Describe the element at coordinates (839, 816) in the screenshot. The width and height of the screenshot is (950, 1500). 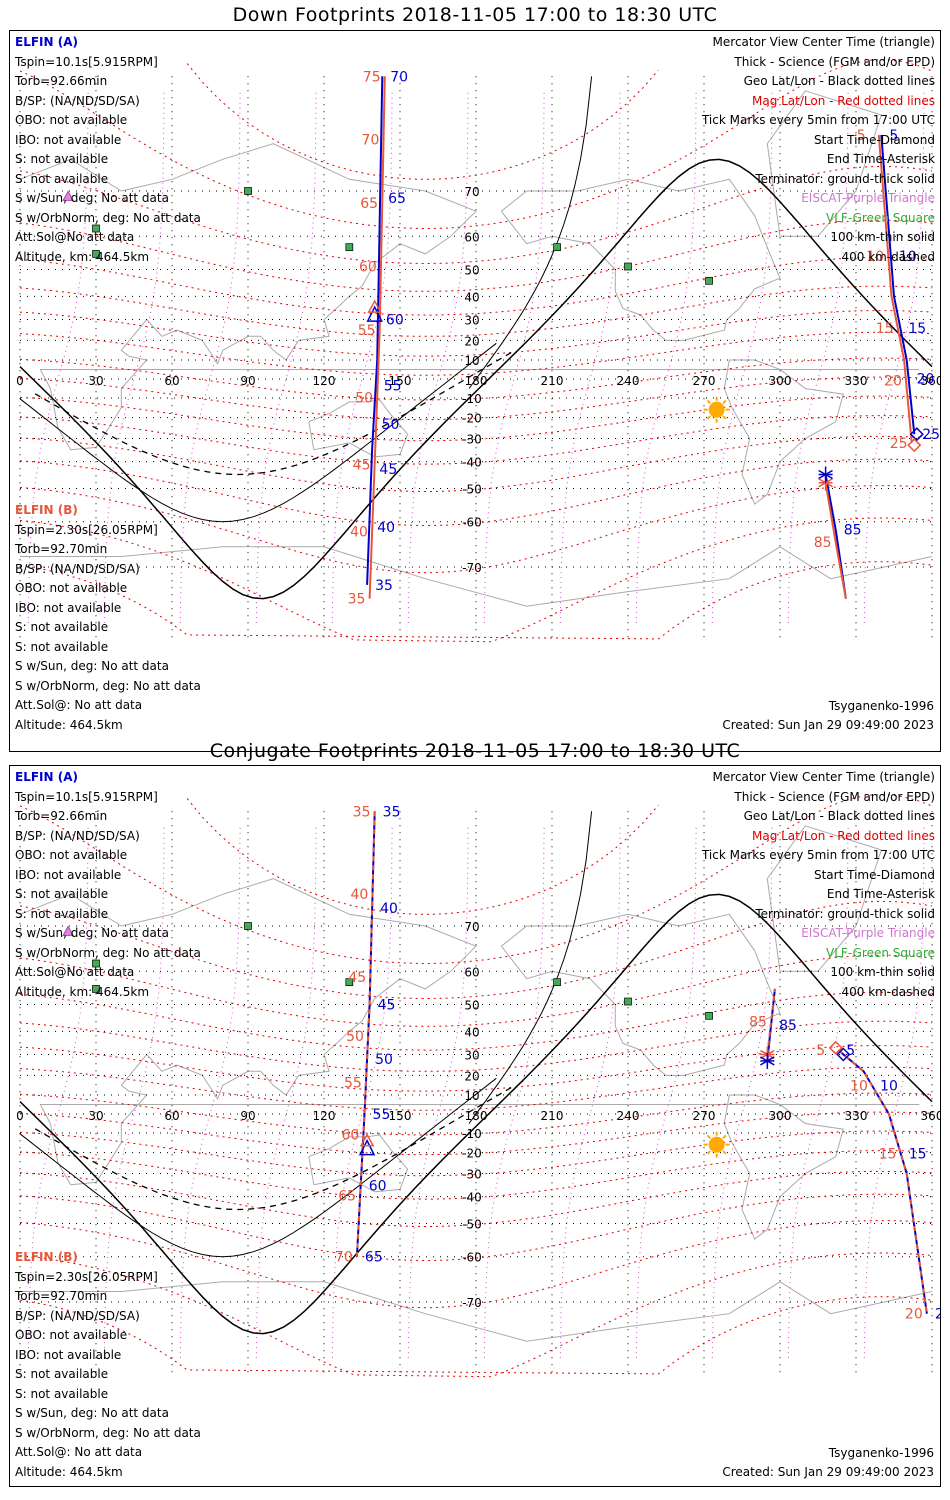
I see `legend-item: Geo Lat/Lon - Black dotted lines` at that location.